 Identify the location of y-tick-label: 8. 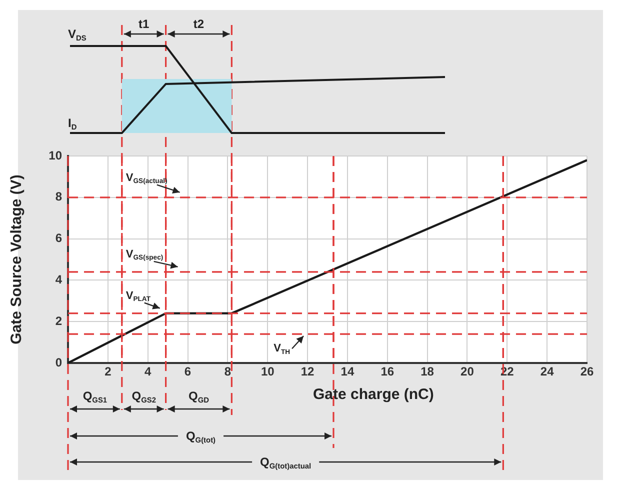
(58, 197).